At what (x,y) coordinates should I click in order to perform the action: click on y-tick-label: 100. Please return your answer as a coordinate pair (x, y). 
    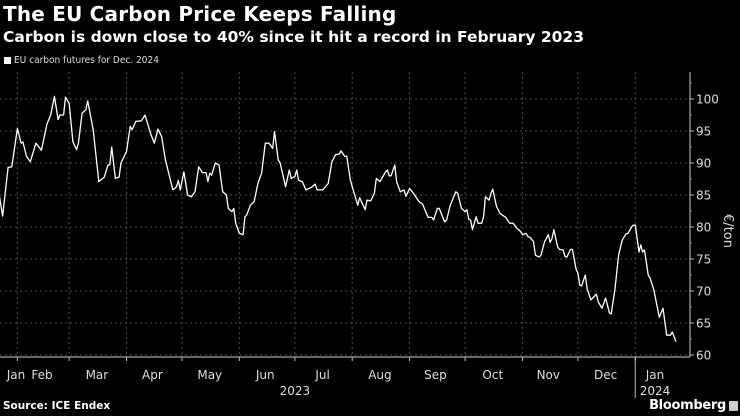
    Looking at the image, I should click on (707, 100).